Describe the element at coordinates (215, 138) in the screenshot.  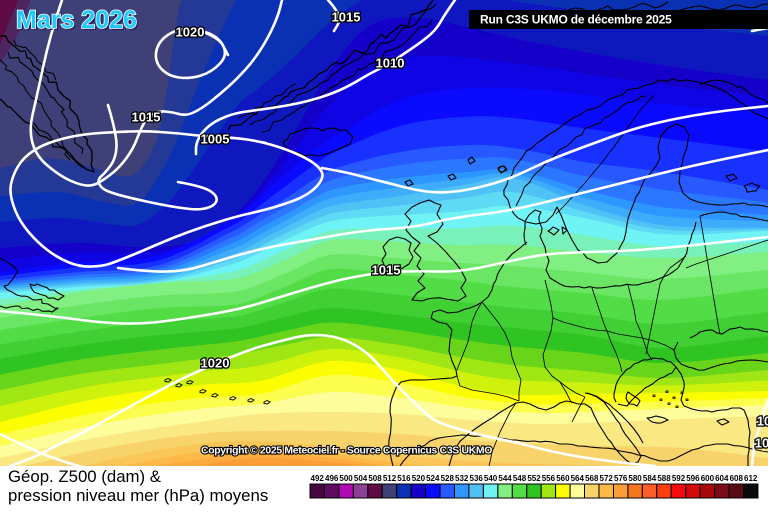
I see `svg-text: 1005` at that location.